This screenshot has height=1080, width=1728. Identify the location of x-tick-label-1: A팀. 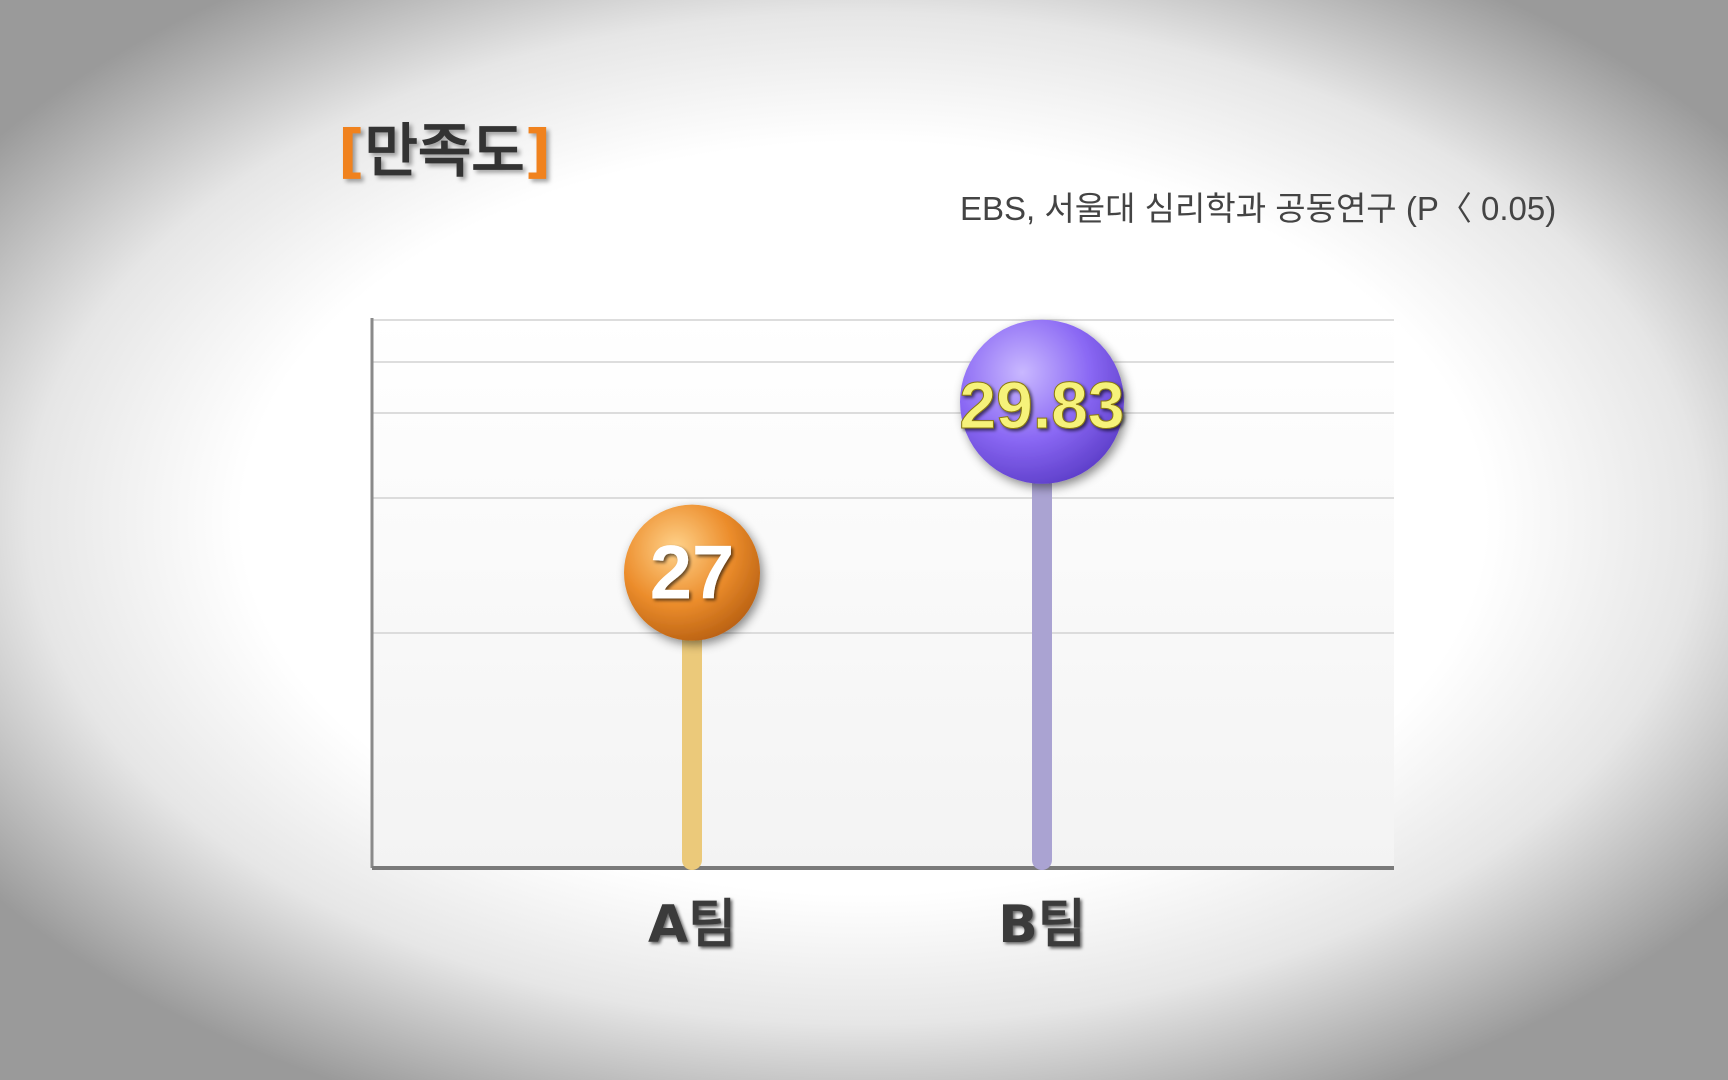
(692, 925).